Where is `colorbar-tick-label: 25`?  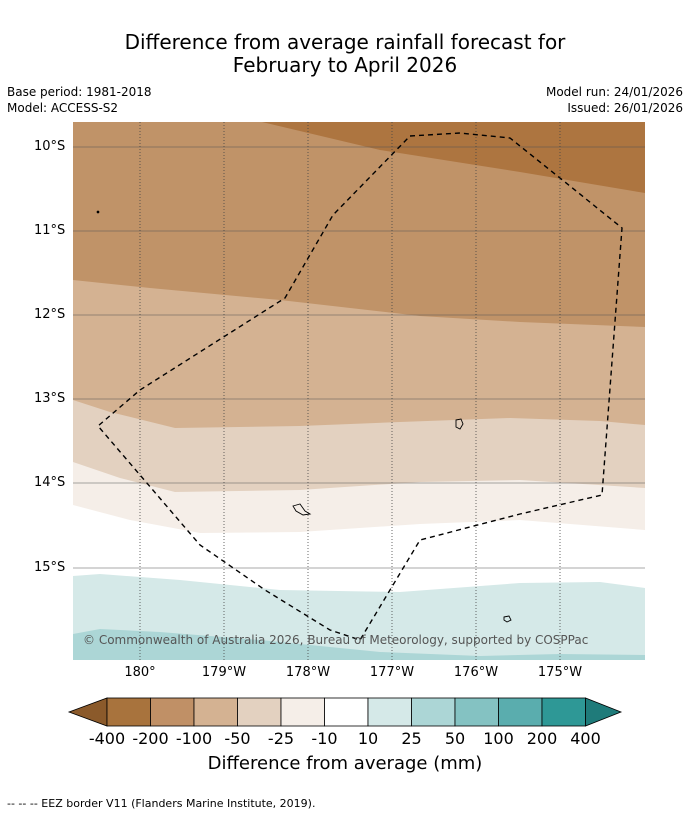
colorbar-tick-label: 25 is located at coordinates (411, 738).